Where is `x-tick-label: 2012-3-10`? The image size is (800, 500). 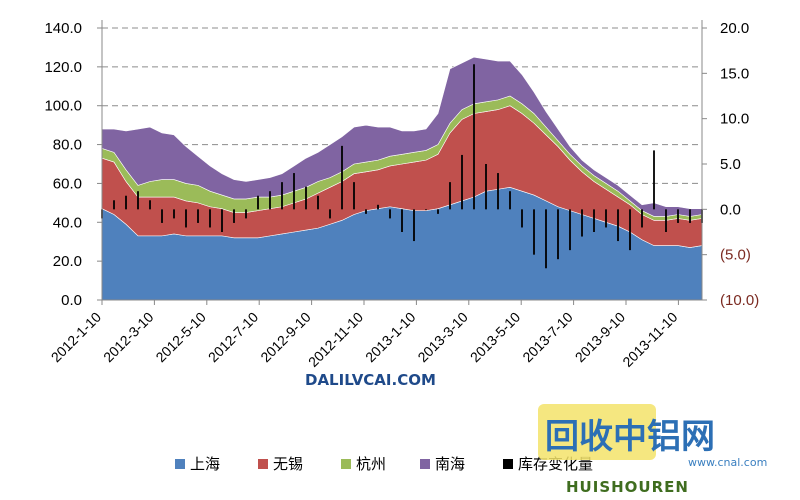
x-tick-label: 2012-3-10 is located at coordinates (128, 337).